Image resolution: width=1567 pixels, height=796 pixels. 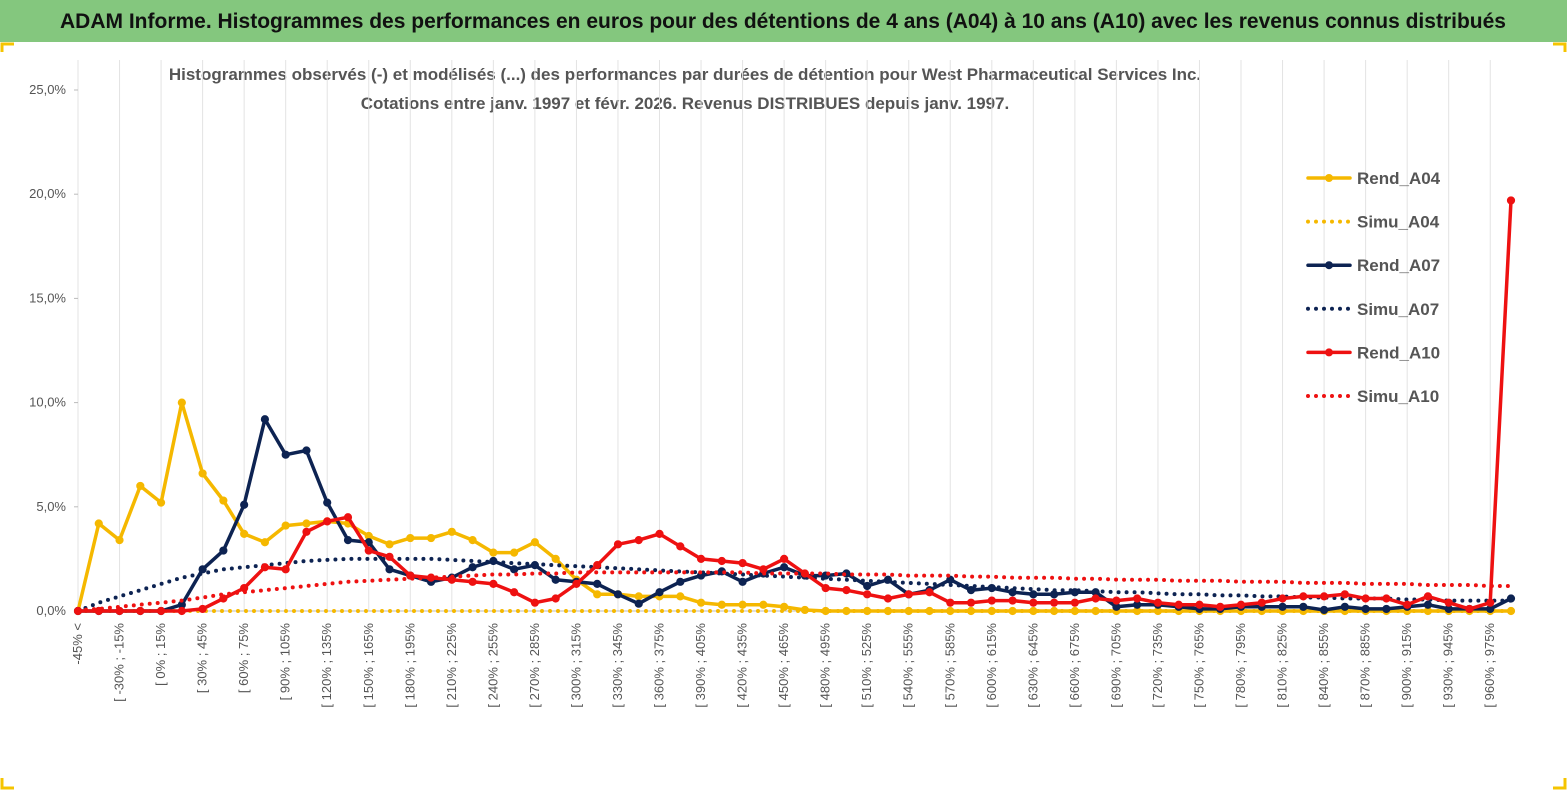 I want to click on x-tick-label: [ 0% ; 15%, so click(x=160, y=654).